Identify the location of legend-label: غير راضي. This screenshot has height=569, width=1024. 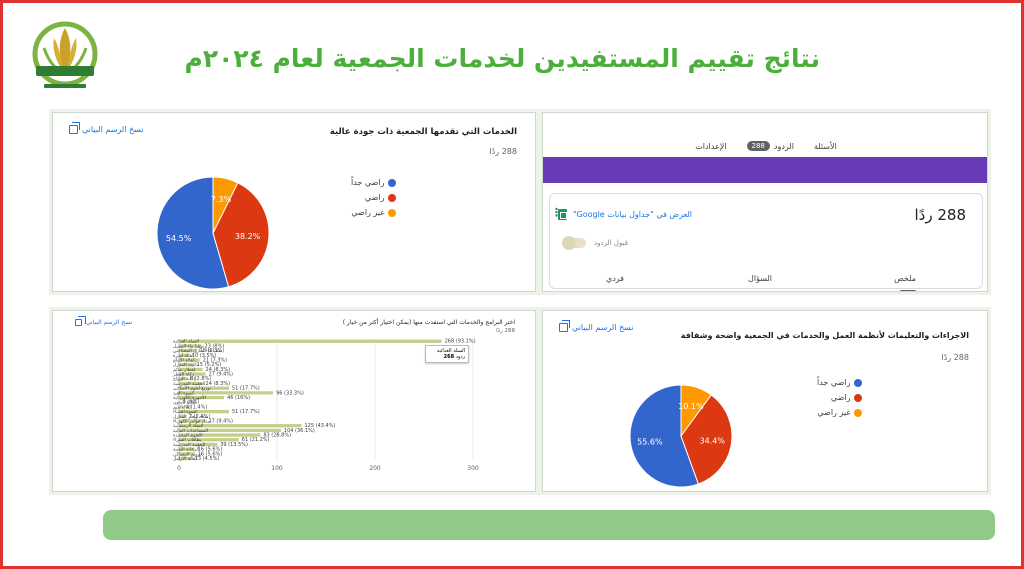
(368, 212).